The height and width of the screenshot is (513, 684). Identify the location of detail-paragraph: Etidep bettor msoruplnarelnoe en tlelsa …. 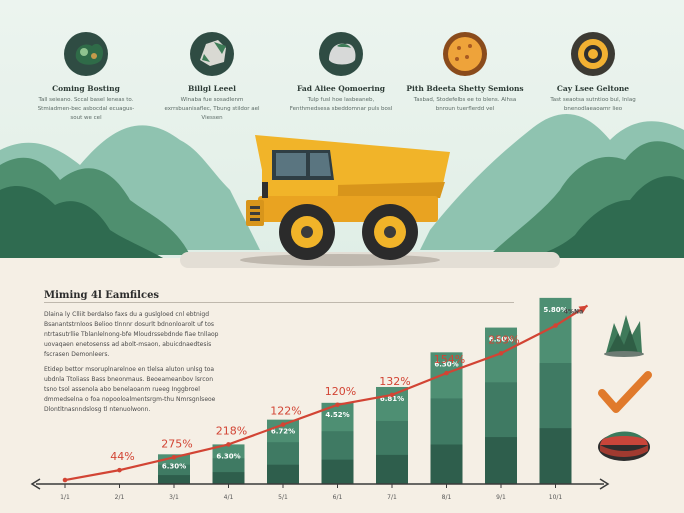
(130, 389).